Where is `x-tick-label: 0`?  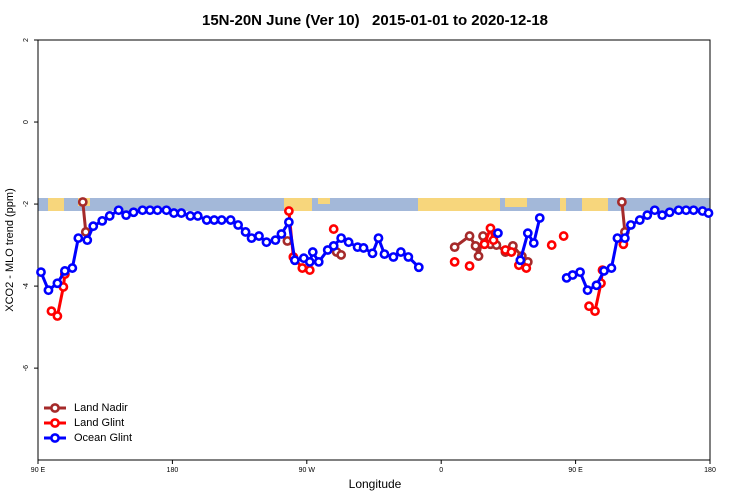 x-tick-label: 0 is located at coordinates (441, 470).